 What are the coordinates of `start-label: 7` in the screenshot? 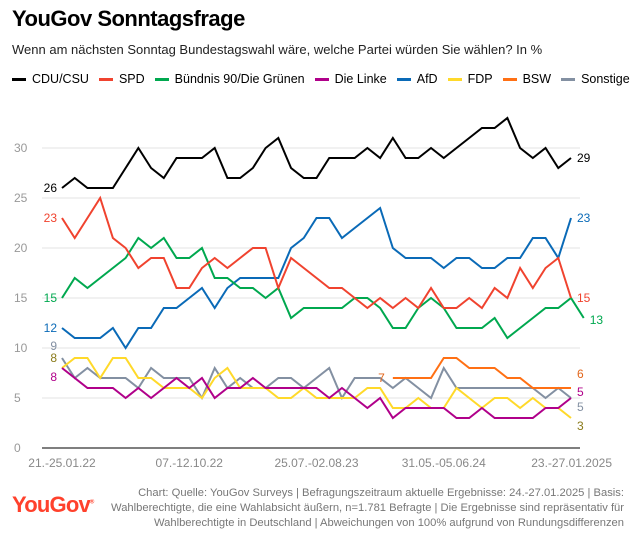 It's located at (381, 378).